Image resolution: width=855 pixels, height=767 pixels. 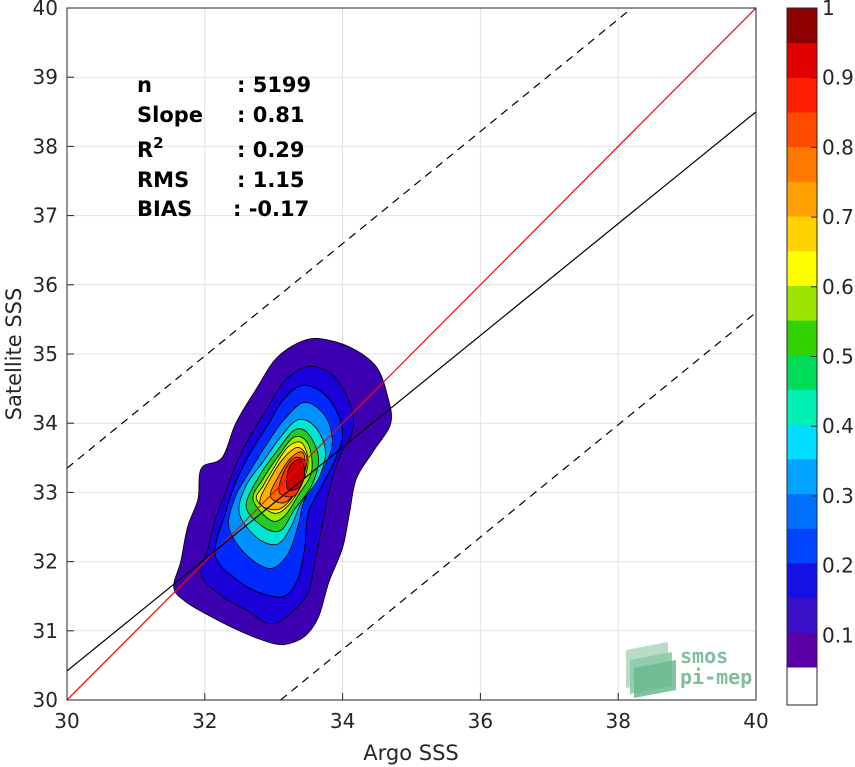 I want to click on colorbar-bottom-swatch, so click(x=802, y=686).